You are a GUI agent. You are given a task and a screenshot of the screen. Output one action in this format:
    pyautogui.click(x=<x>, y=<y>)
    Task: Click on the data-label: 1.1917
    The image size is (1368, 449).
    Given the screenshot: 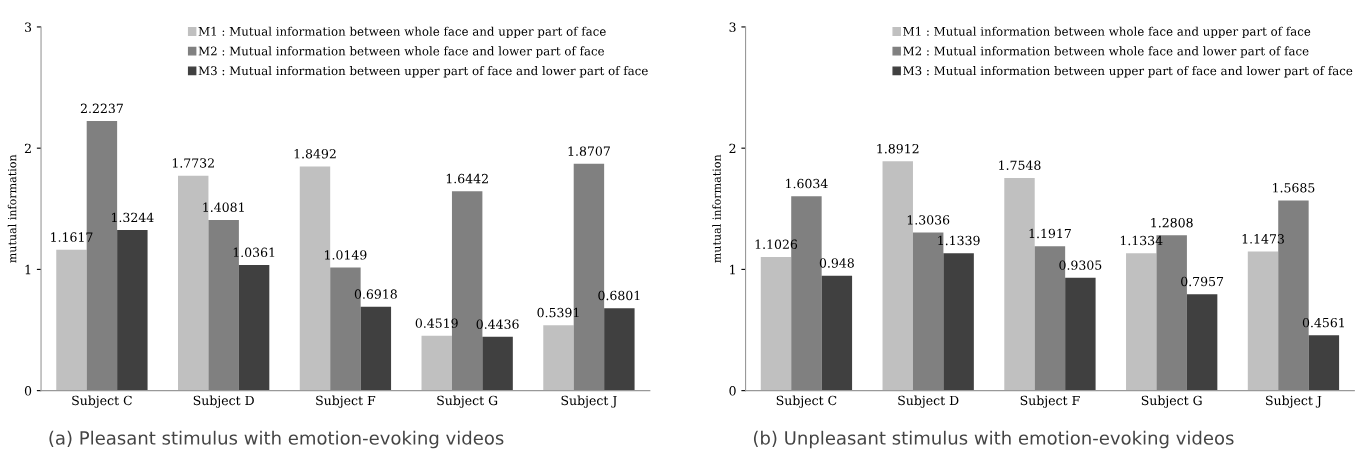 What is the action you would take?
    pyautogui.click(x=1050, y=233)
    